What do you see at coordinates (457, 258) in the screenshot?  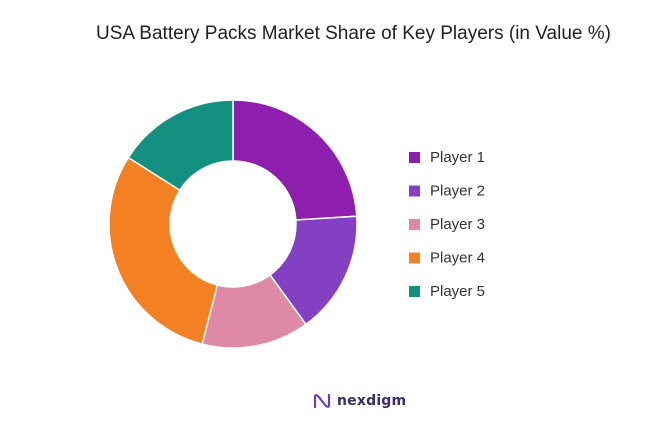 I see `legend-label-4: Player 4` at bounding box center [457, 258].